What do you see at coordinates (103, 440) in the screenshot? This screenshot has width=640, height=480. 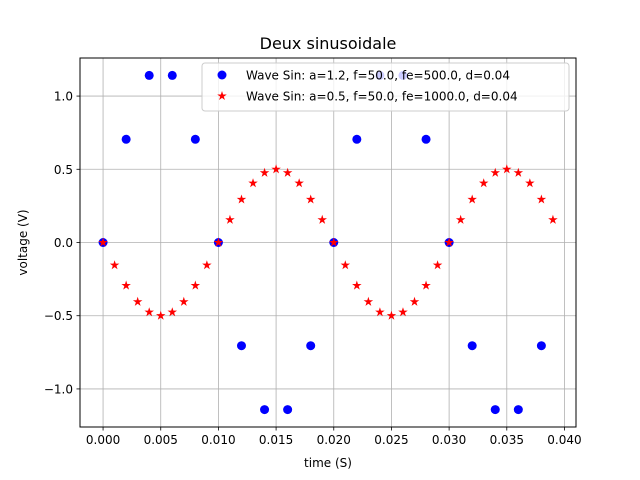 I see `x-tick-label: 0.000` at bounding box center [103, 440].